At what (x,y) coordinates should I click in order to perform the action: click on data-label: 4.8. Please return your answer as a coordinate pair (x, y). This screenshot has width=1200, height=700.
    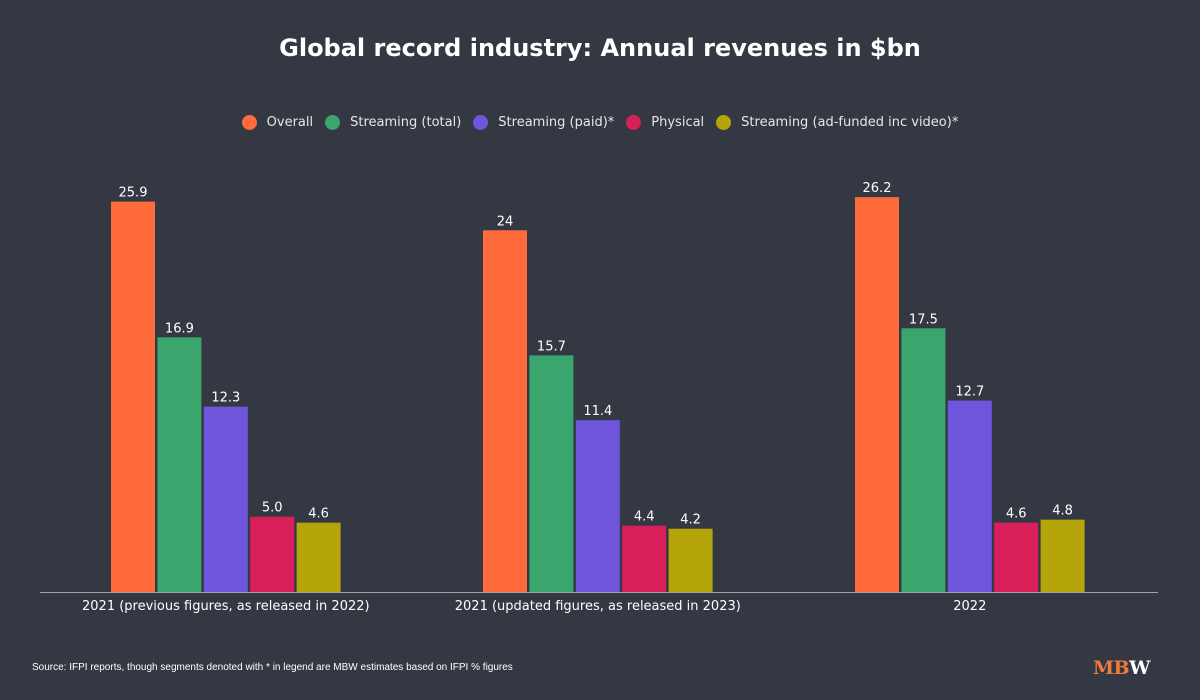
    Looking at the image, I should click on (1062, 511).